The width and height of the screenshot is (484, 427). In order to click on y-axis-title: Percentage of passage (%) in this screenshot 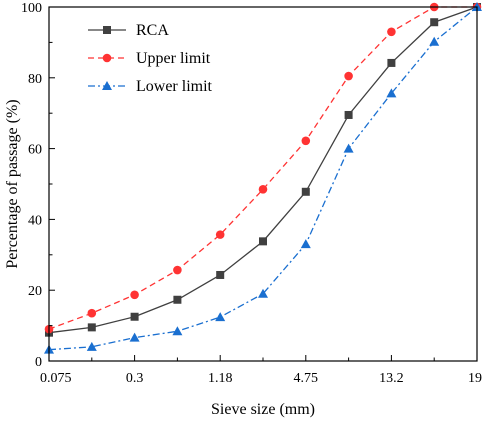, I will do `click(12, 183)`.